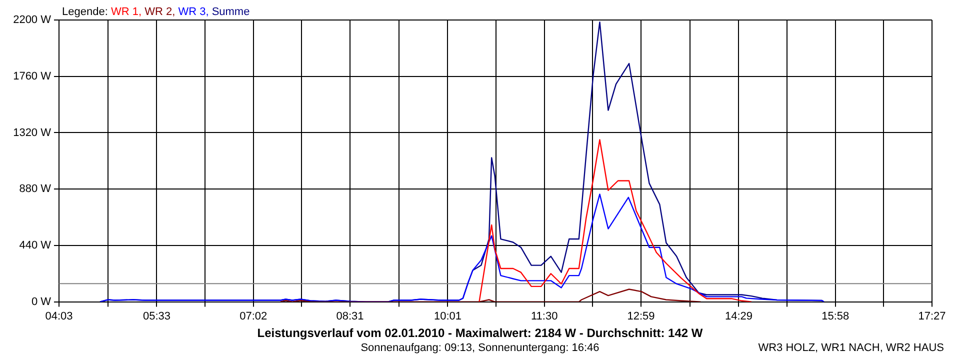 Image resolution: width=960 pixels, height=360 pixels. What do you see at coordinates (126, 12) in the screenshot?
I see `text: WR 1,` at bounding box center [126, 12].